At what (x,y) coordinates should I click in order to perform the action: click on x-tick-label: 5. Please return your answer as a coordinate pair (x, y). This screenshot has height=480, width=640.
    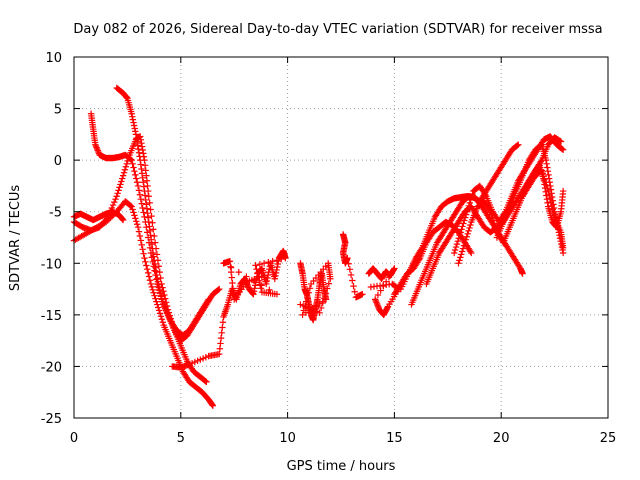
    Looking at the image, I should click on (181, 438).